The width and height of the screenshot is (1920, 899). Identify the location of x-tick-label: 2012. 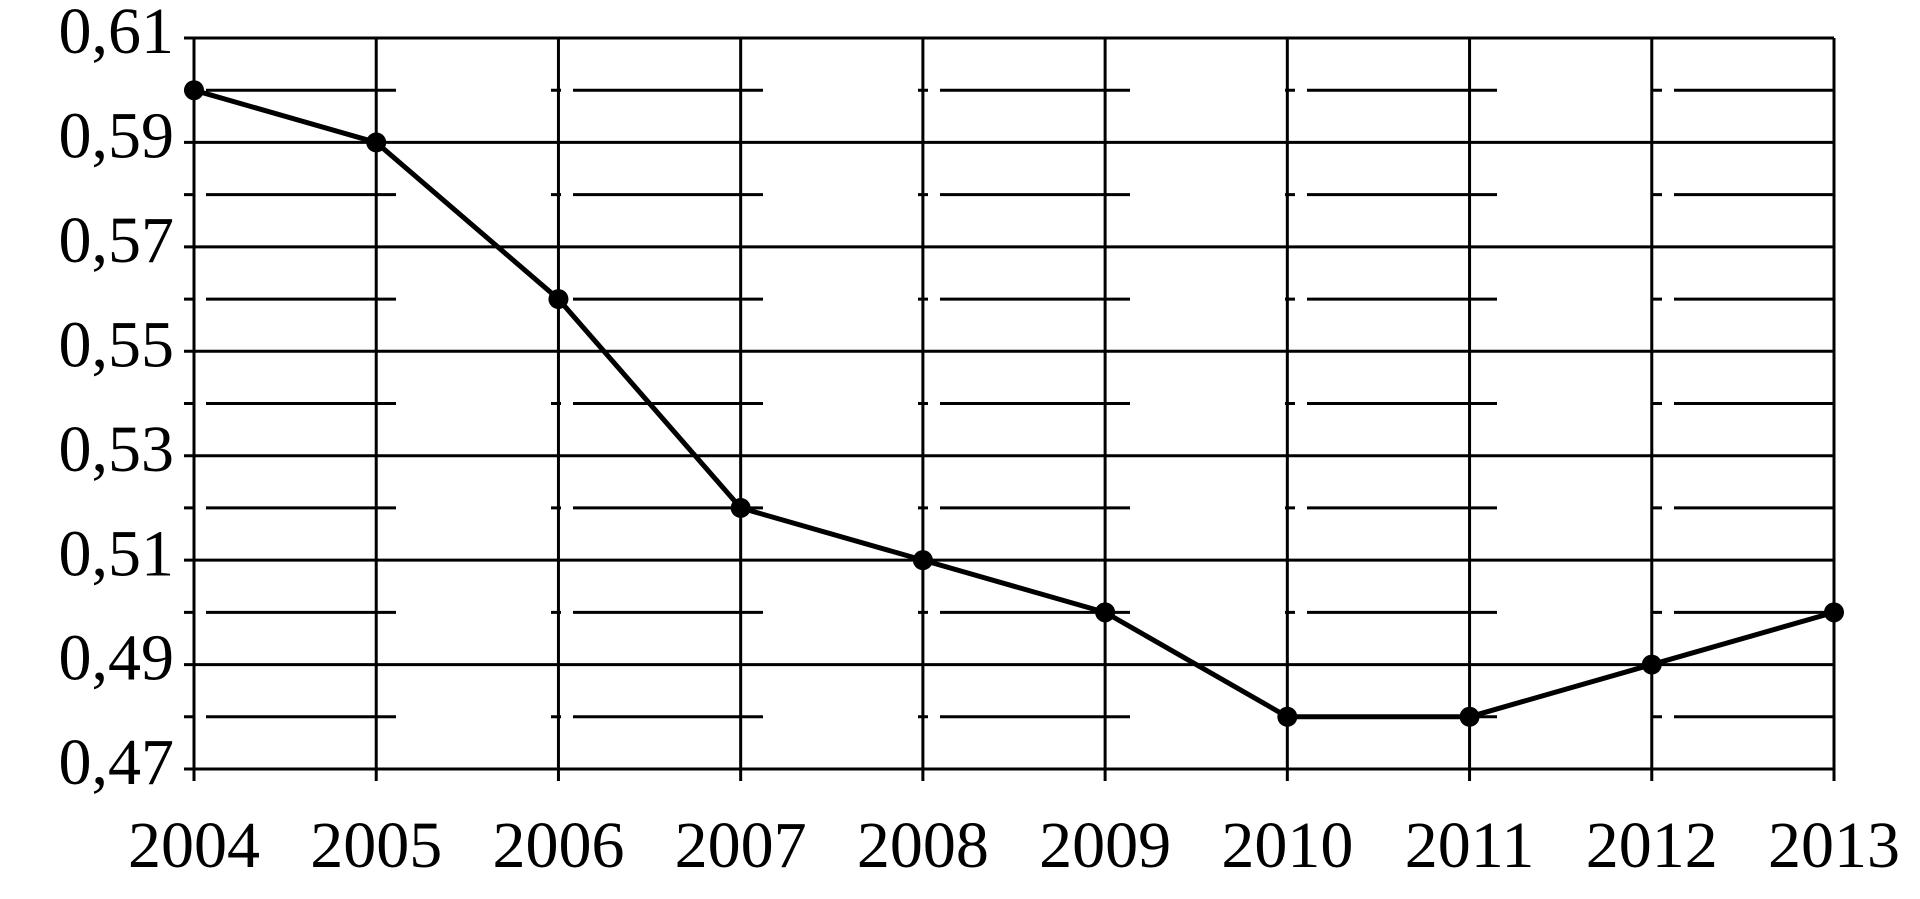
(1652, 845).